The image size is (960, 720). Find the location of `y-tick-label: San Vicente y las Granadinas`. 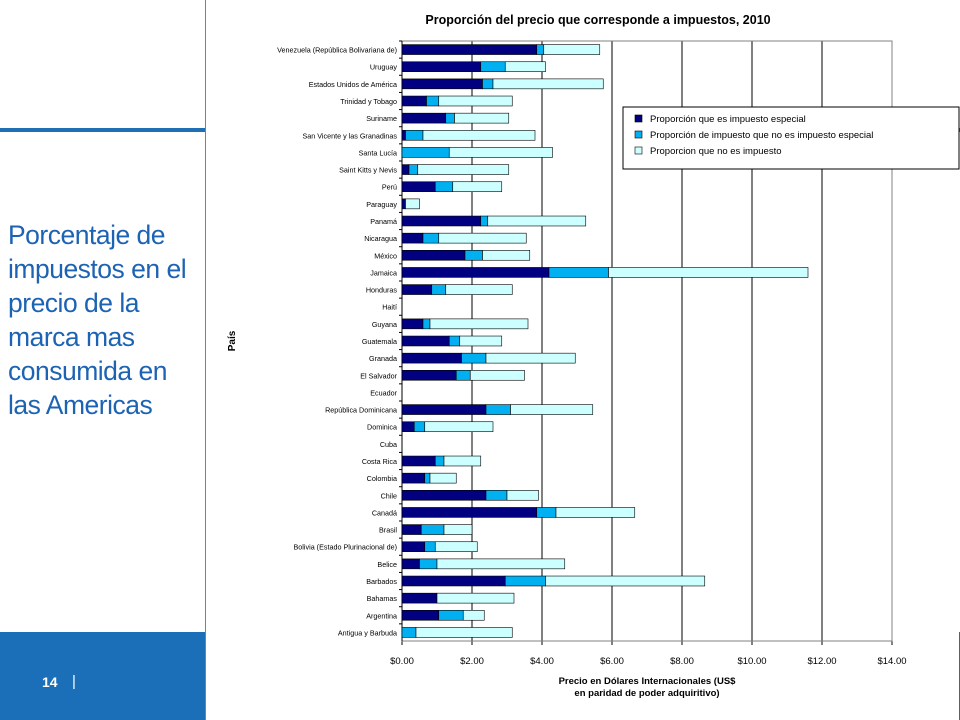

y-tick-label: San Vicente y las Granadinas is located at coordinates (349, 135).